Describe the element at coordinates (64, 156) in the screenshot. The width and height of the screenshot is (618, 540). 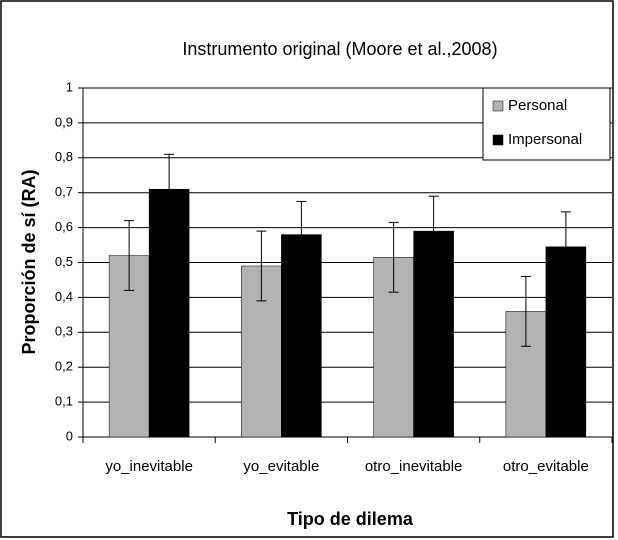
I see `y-tick-label: 0,8` at that location.